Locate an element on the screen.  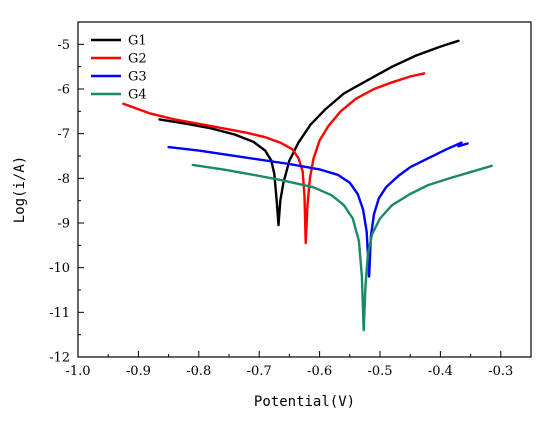
legend-label-g2: G2 is located at coordinates (137, 59).